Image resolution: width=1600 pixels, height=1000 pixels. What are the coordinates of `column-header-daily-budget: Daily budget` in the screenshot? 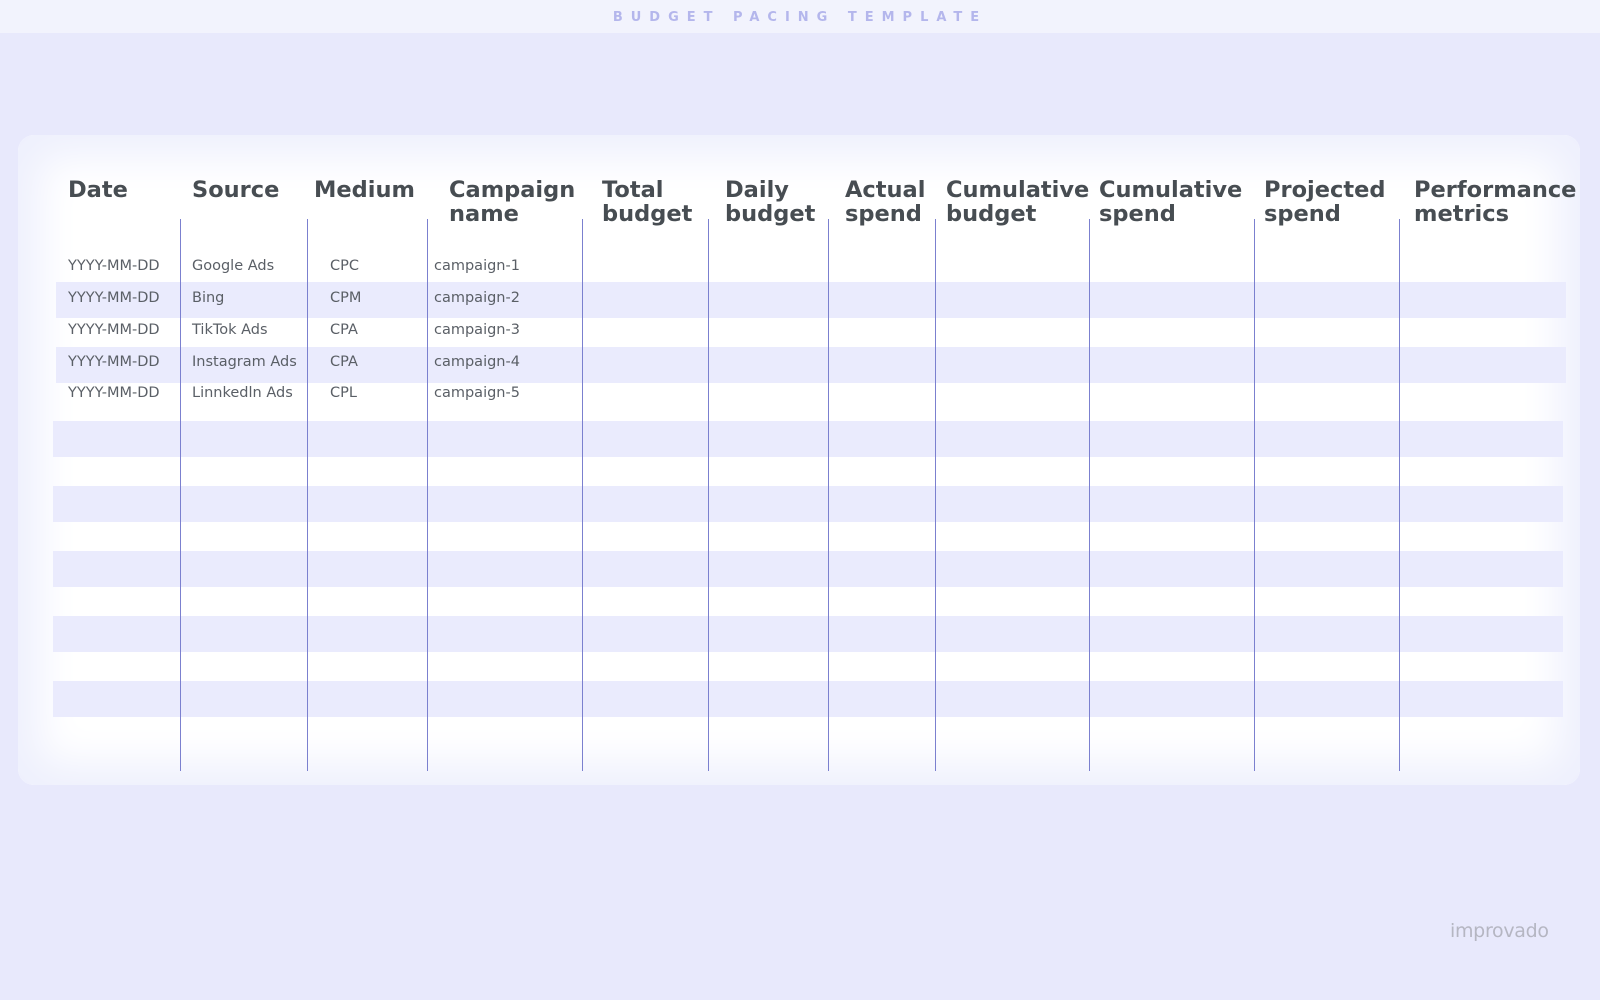 It's located at (770, 202).